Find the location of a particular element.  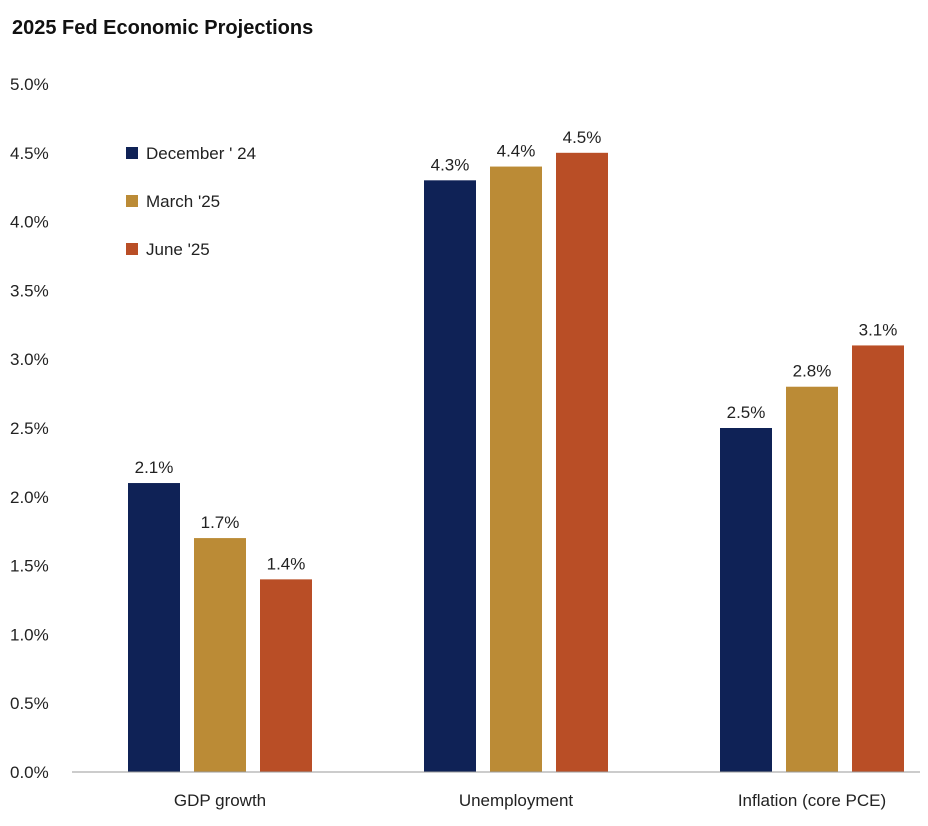

x-category-label: GDP growth is located at coordinates (220, 800).